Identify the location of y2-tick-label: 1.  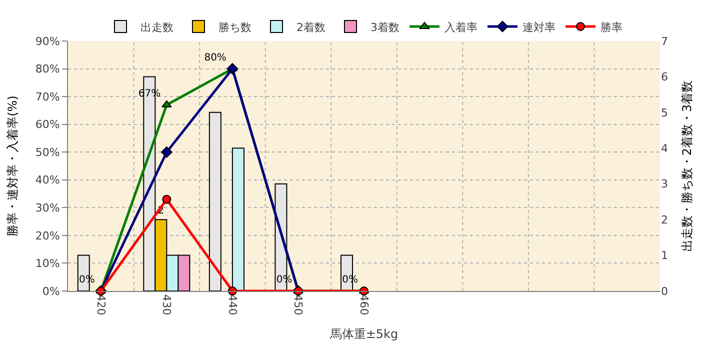
(664, 255).